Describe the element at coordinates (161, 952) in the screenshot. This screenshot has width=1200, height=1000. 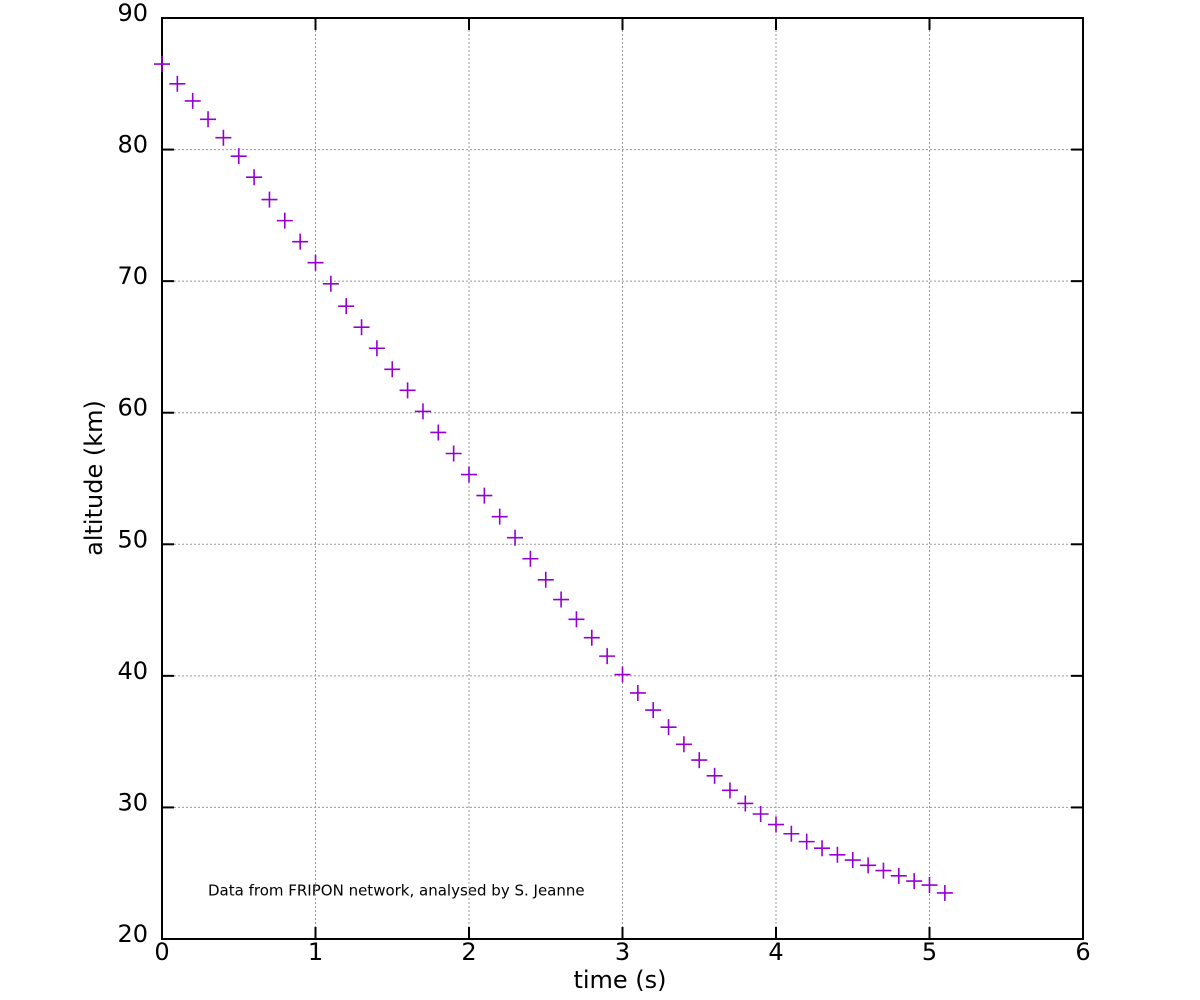
I see `x-tick-label: 0` at that location.